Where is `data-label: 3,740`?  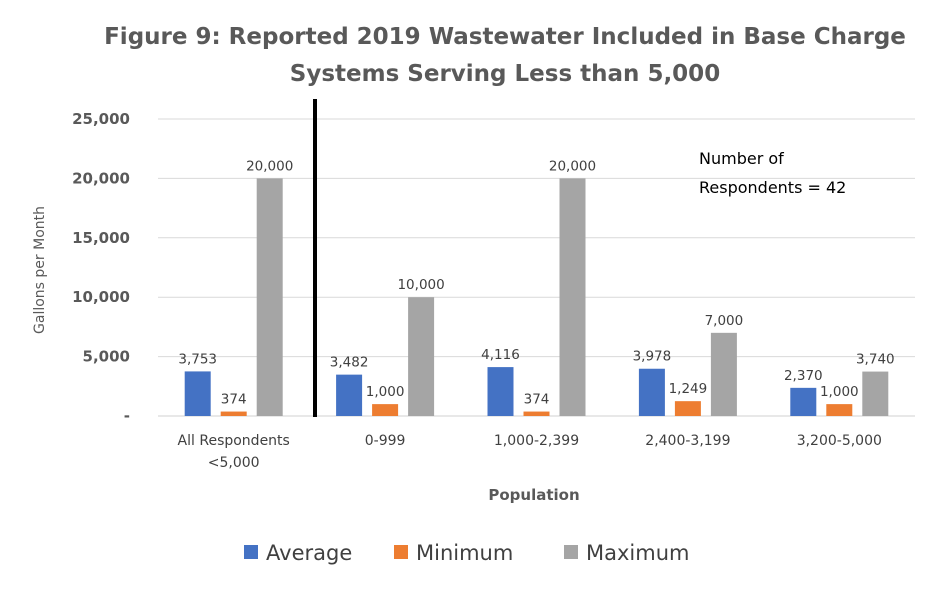
data-label: 3,740 is located at coordinates (875, 360).